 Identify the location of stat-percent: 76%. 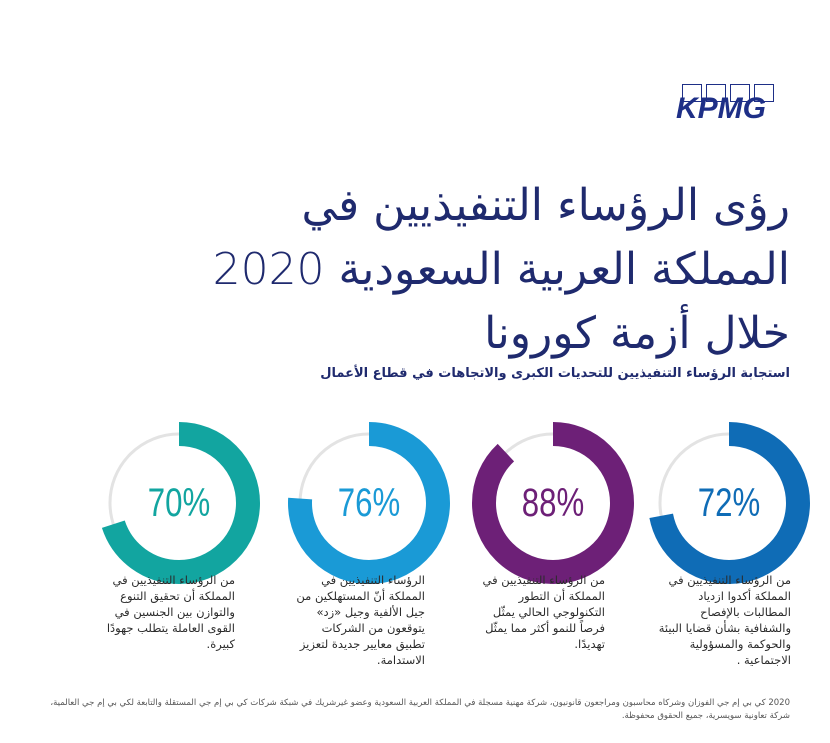
(369, 502).